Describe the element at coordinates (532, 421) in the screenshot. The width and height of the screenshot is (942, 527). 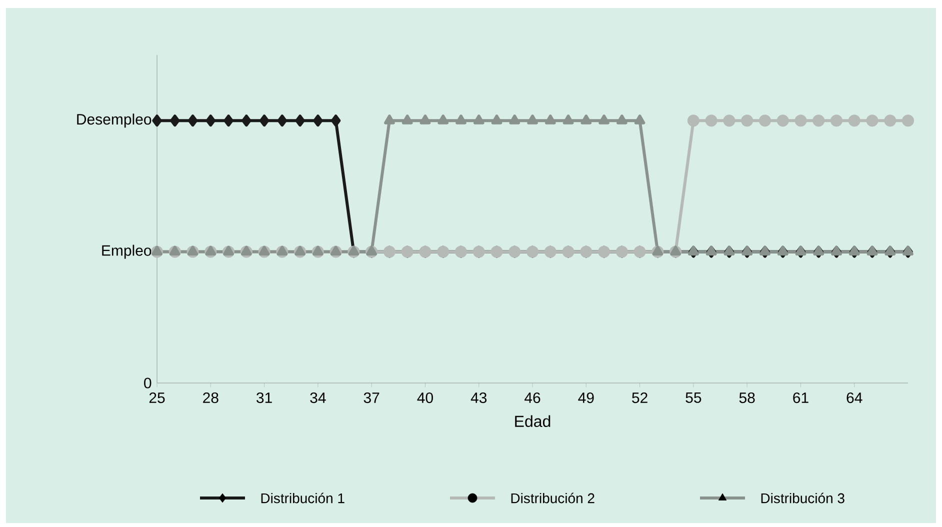
I see `x-axis-title: Edad` at that location.